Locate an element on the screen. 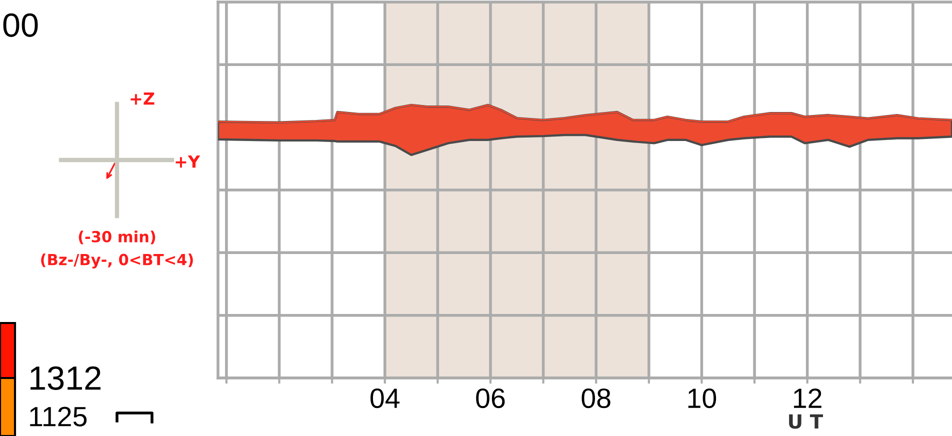 The image size is (952, 436). x-tick-label: 06 is located at coordinates (490, 398).